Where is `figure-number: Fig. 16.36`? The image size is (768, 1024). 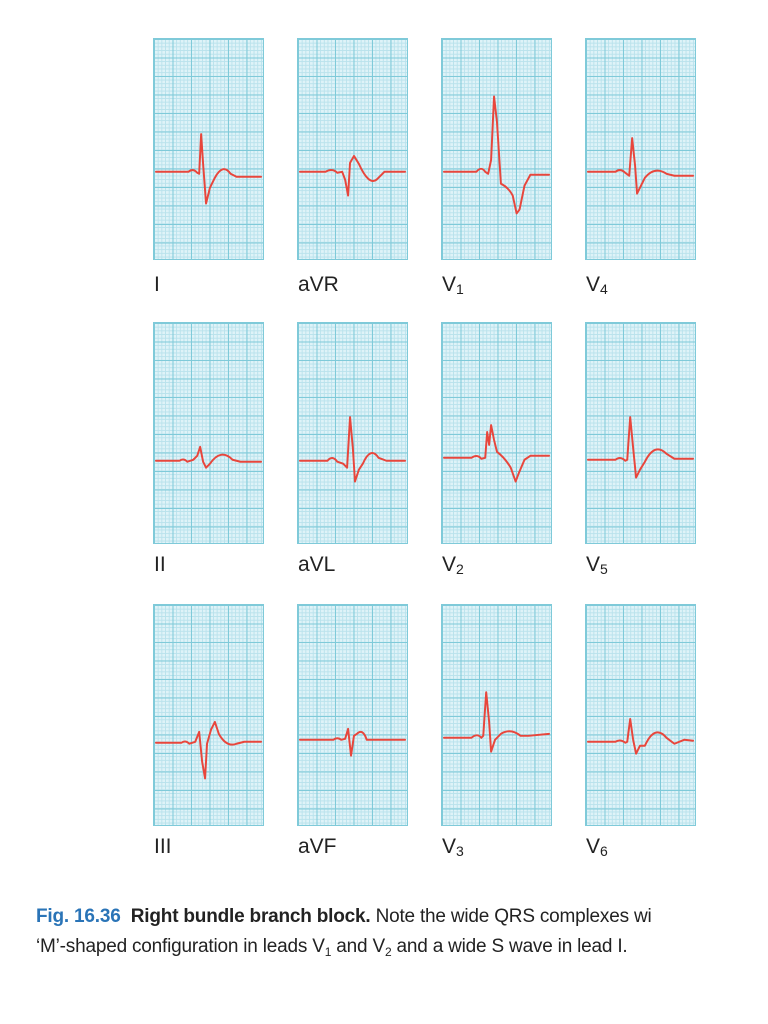 figure-number: Fig. 16.36 is located at coordinates (78, 916).